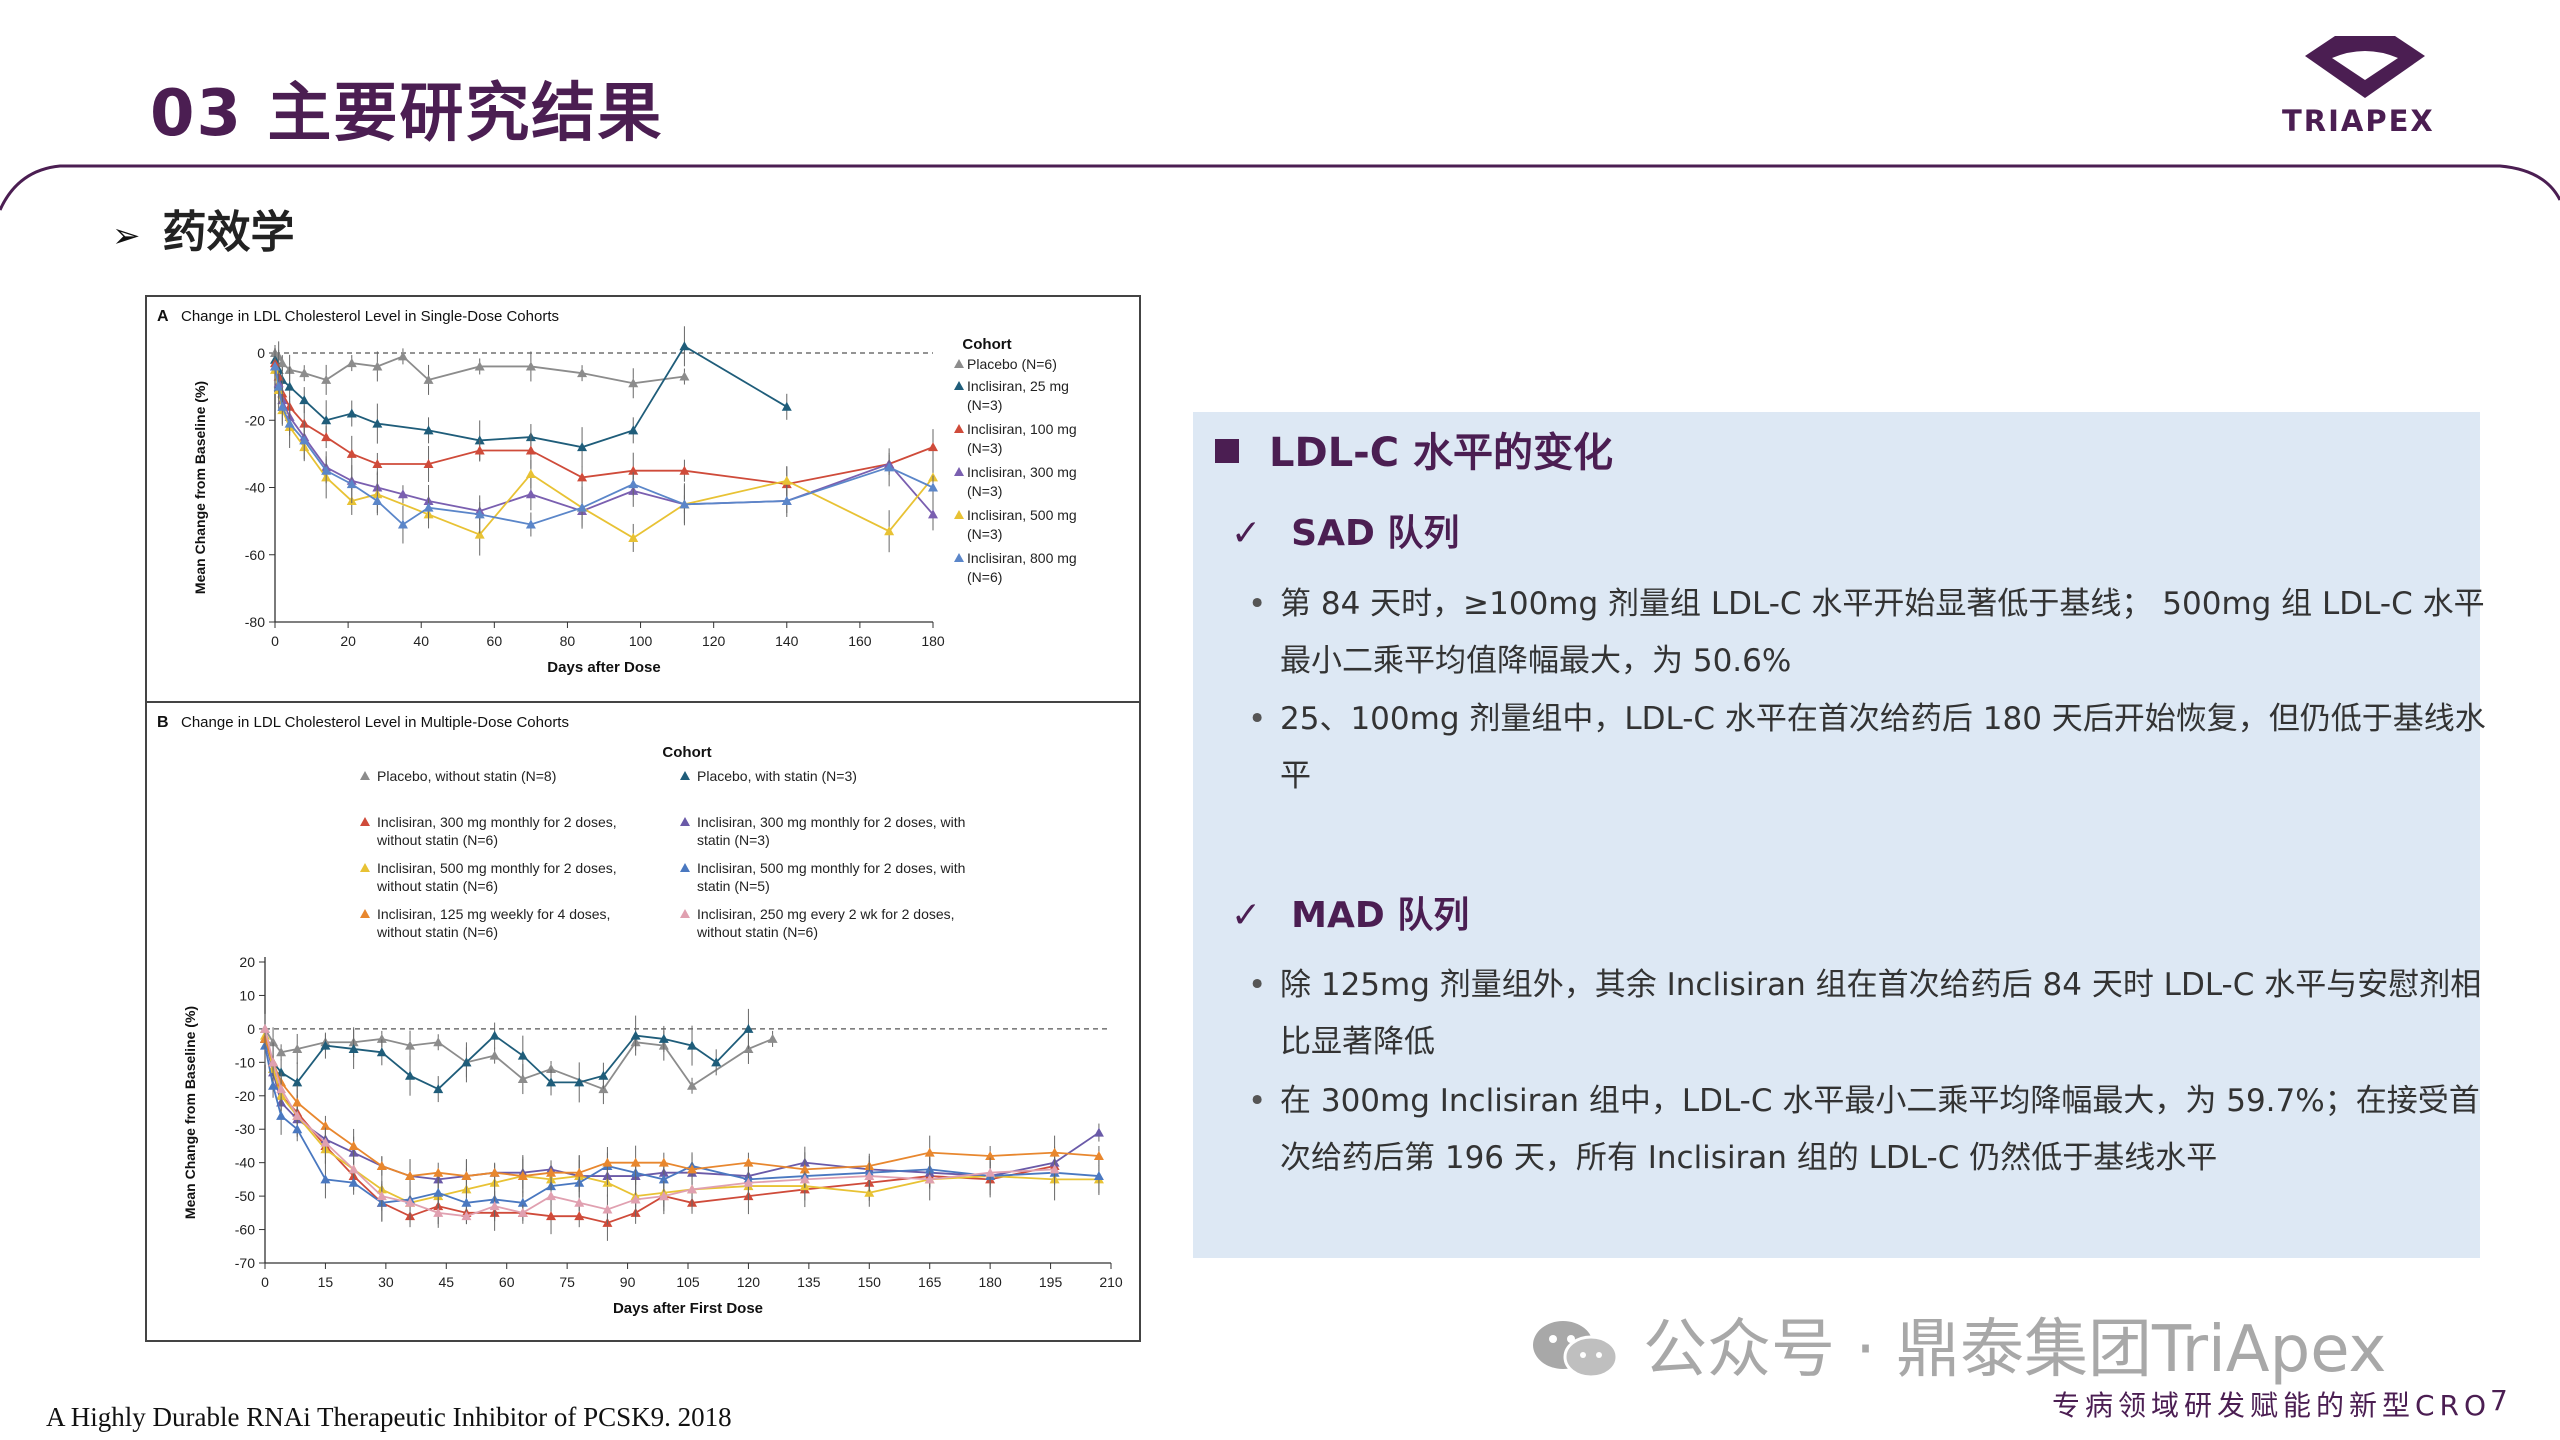 The width and height of the screenshot is (2560, 1440). What do you see at coordinates (688, 1282) in the screenshot?
I see `x-tick-label: 105` at bounding box center [688, 1282].